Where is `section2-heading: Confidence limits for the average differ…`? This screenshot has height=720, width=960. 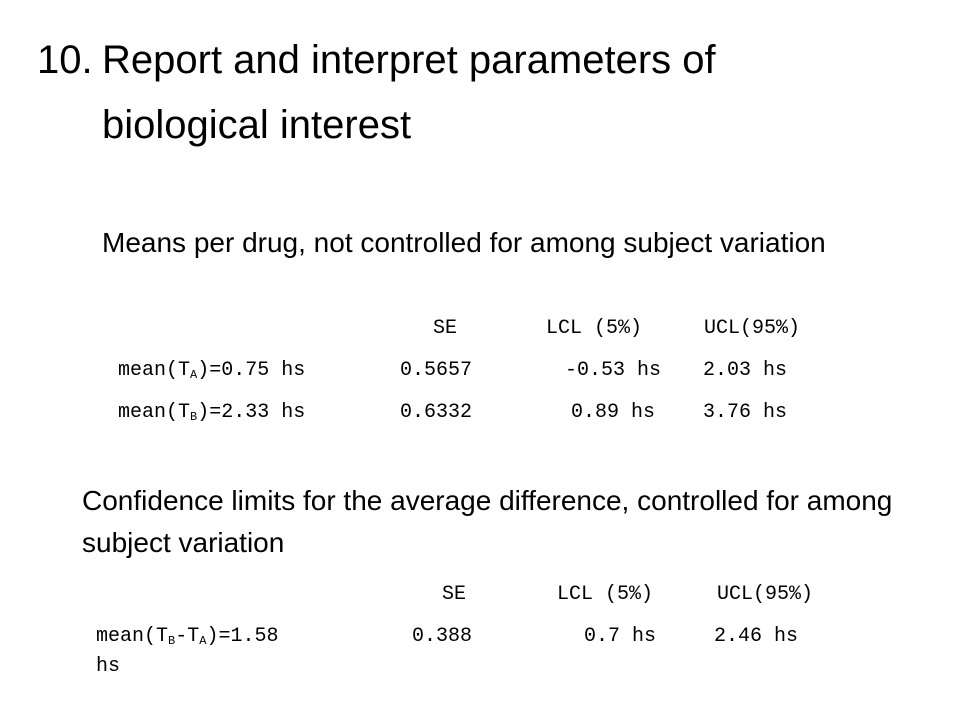
section2-heading: Confidence limits for the average differ… is located at coordinates (487, 521).